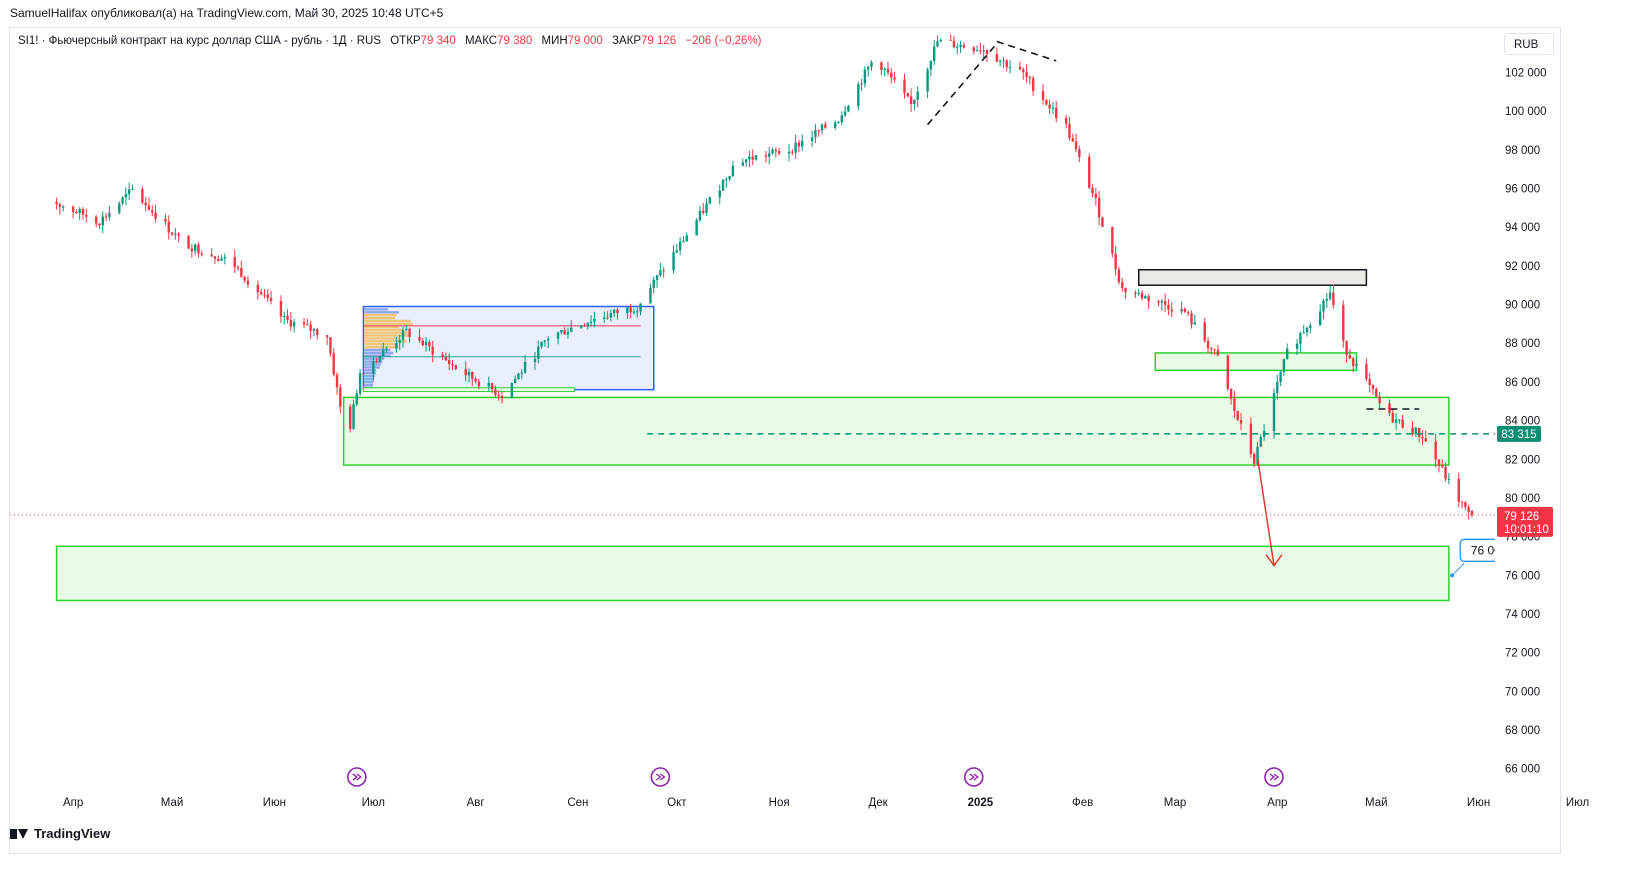 The height and width of the screenshot is (886, 1634). I want to click on y-tick-label: 86 000, so click(1522, 383).